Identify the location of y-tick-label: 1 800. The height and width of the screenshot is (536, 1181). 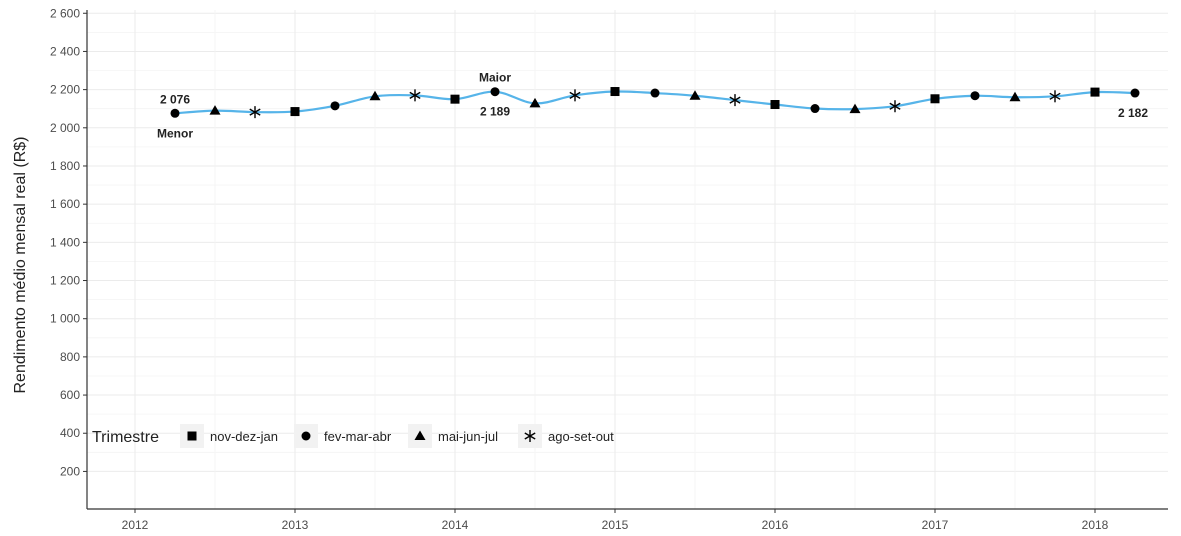
(65, 166).